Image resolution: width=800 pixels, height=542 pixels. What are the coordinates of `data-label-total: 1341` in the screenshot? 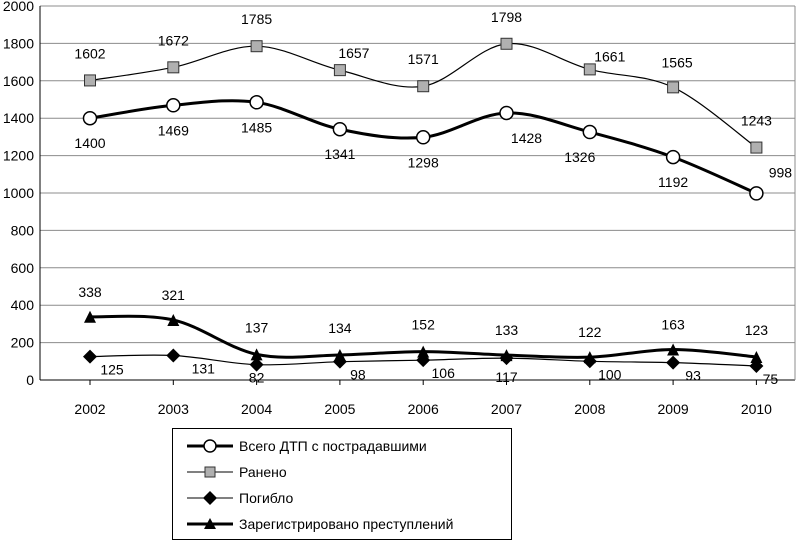 It's located at (339, 154).